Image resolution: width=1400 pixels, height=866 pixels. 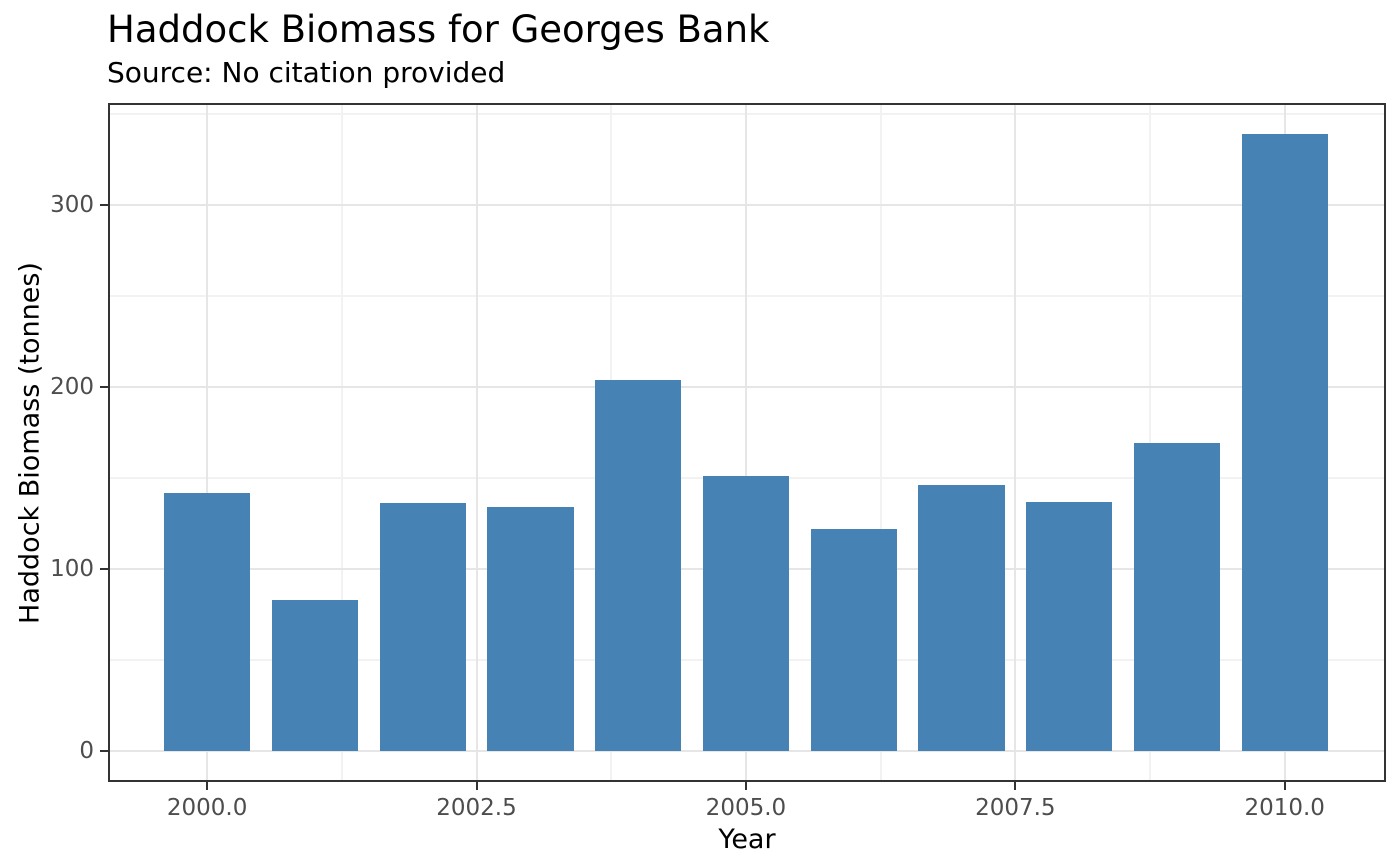 I want to click on x-tick-mark-2000.0, so click(x=207, y=786).